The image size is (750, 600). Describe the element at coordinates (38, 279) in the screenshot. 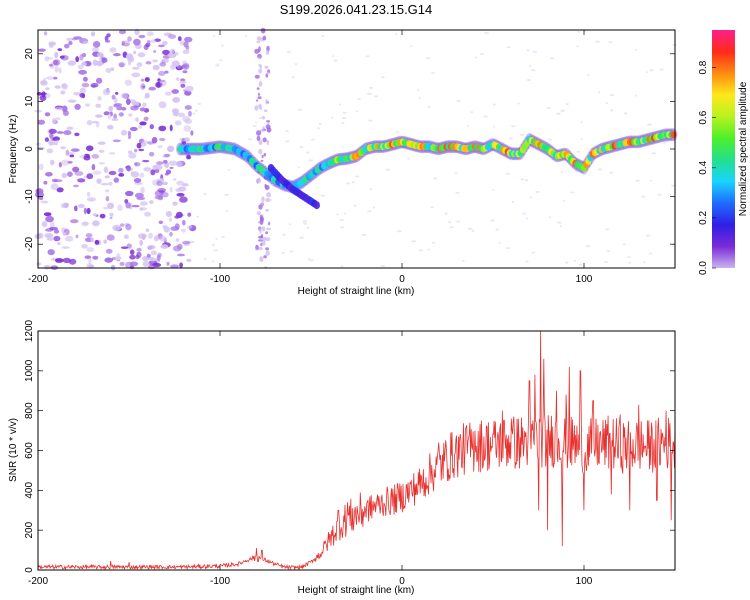

I see `spectrogram-x-tick-label: -200` at that location.